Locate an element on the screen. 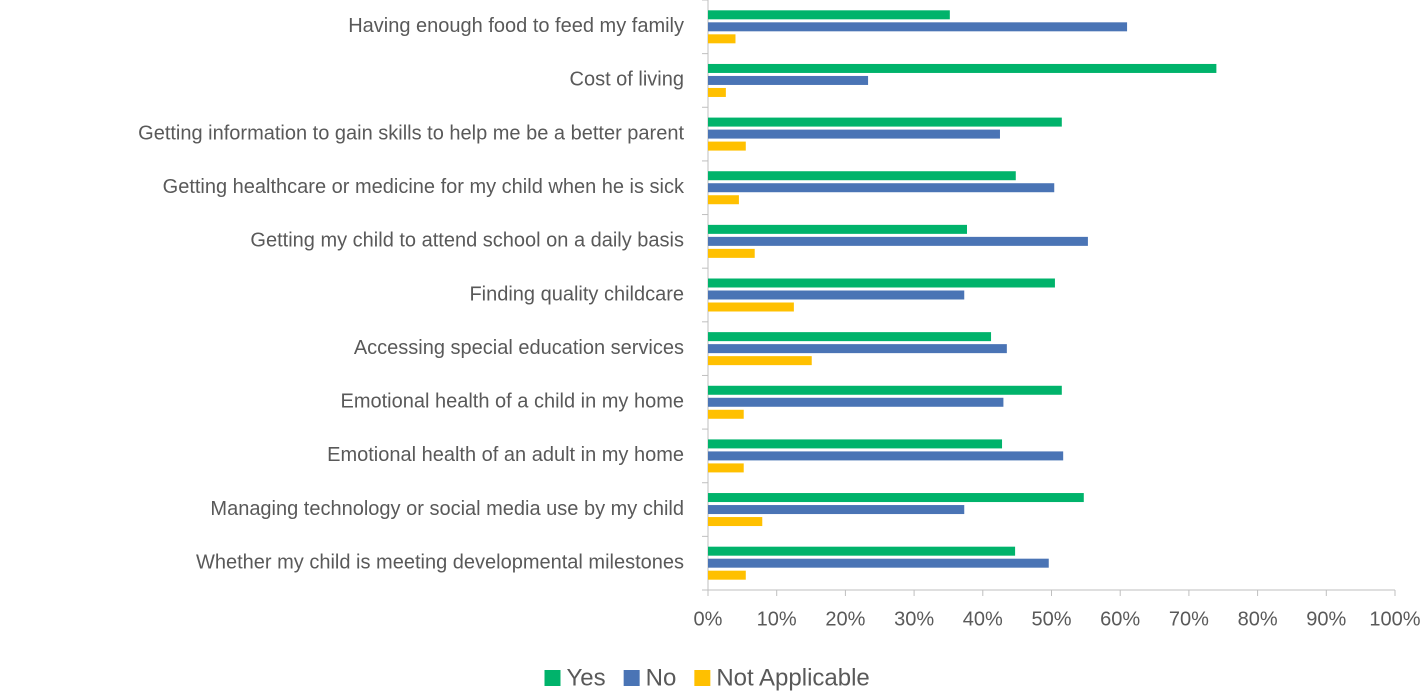  y-tick-label: Cost of living is located at coordinates (627, 80).